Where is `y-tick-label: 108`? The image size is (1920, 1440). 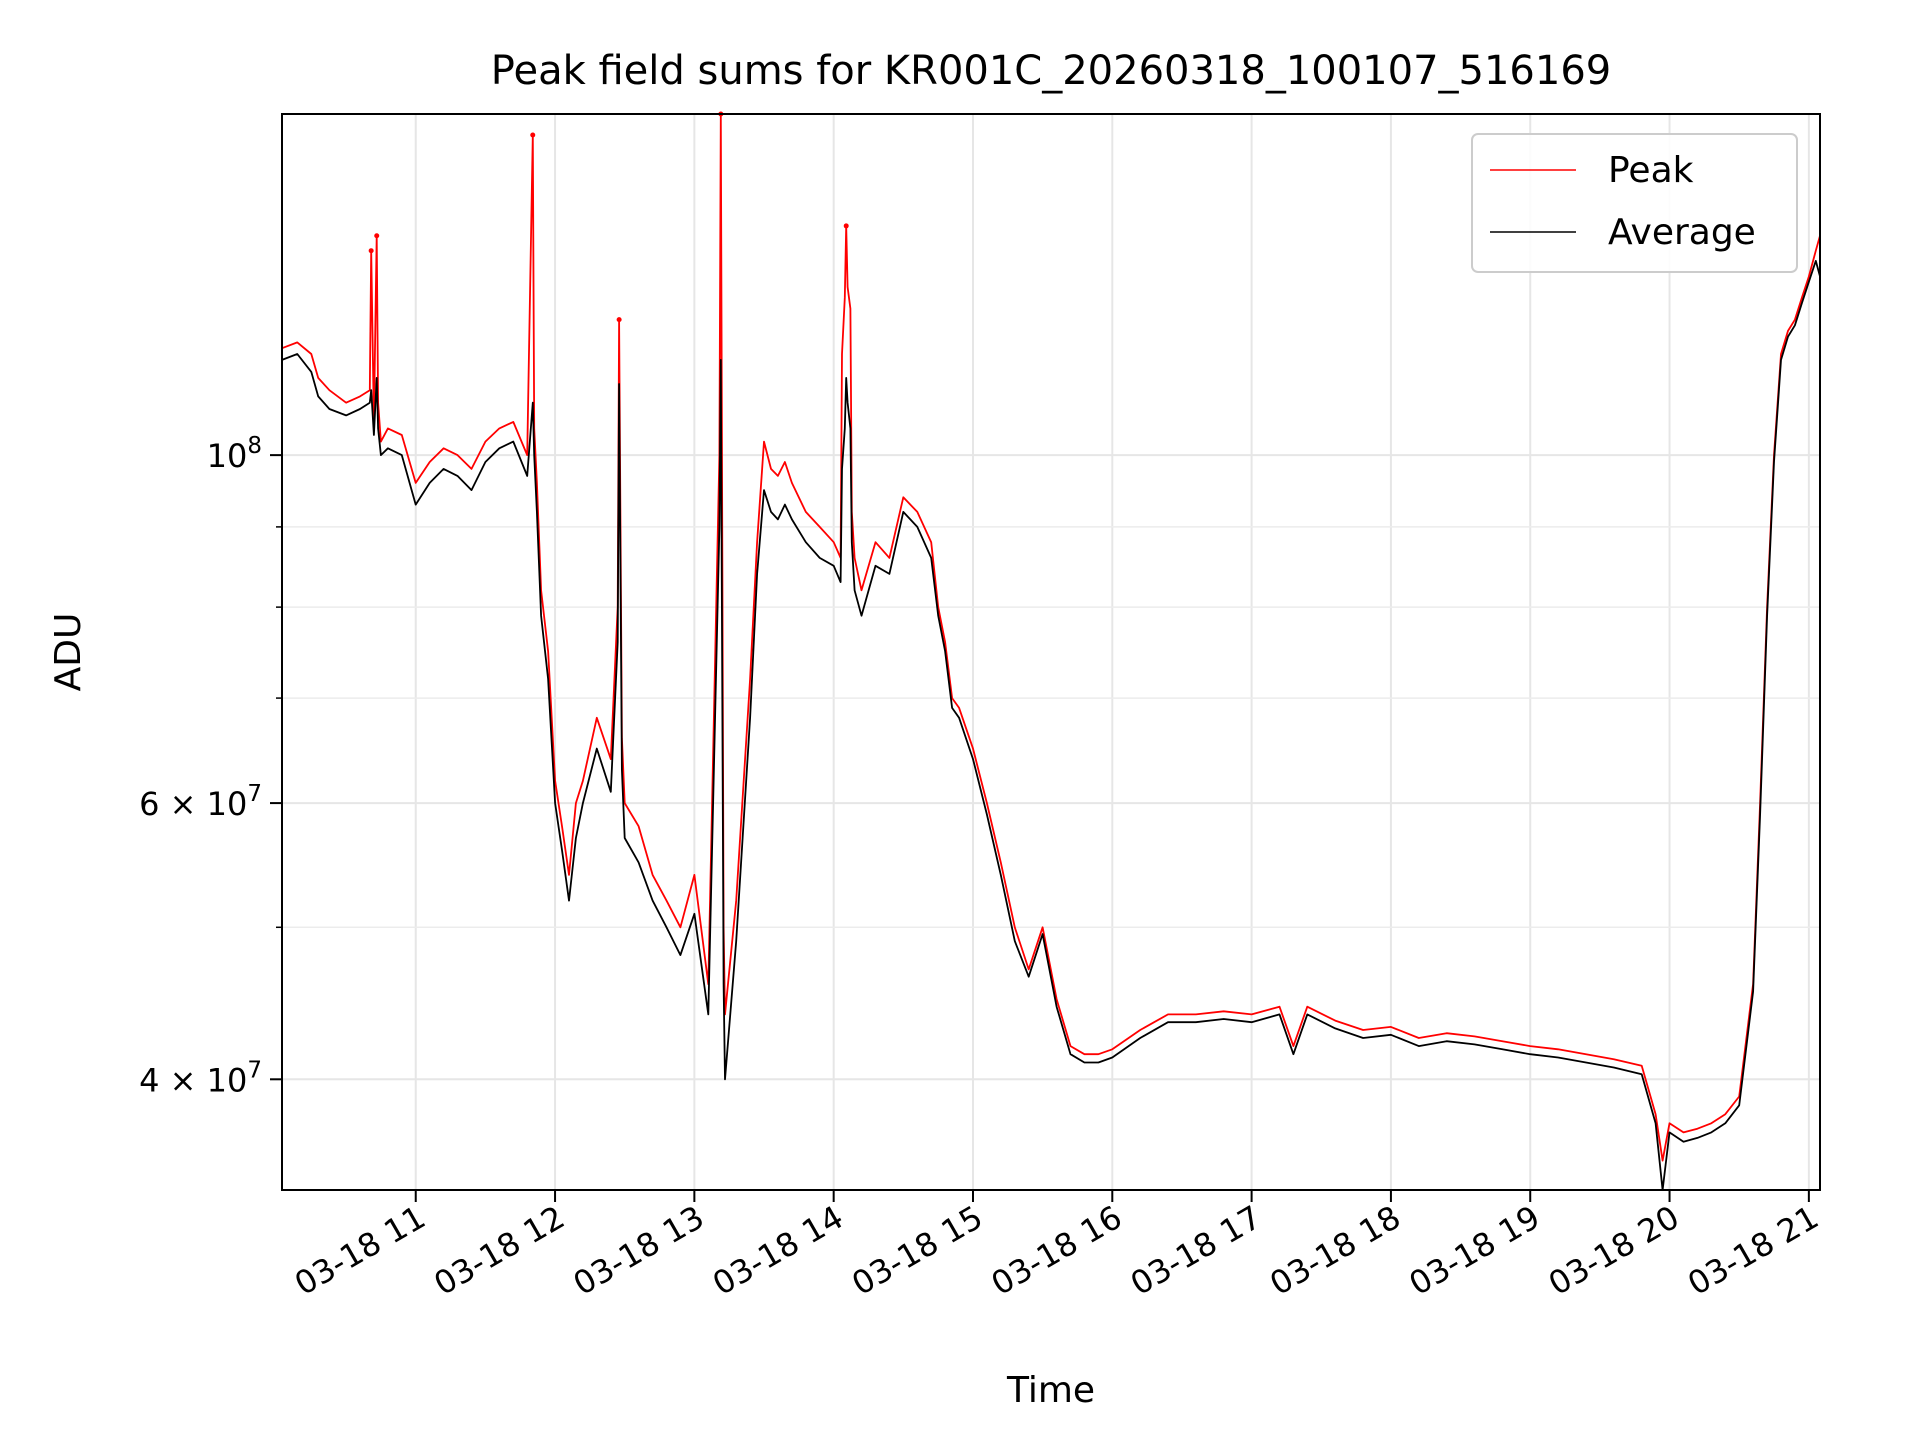
y-tick-label: 108 is located at coordinates (234, 454).